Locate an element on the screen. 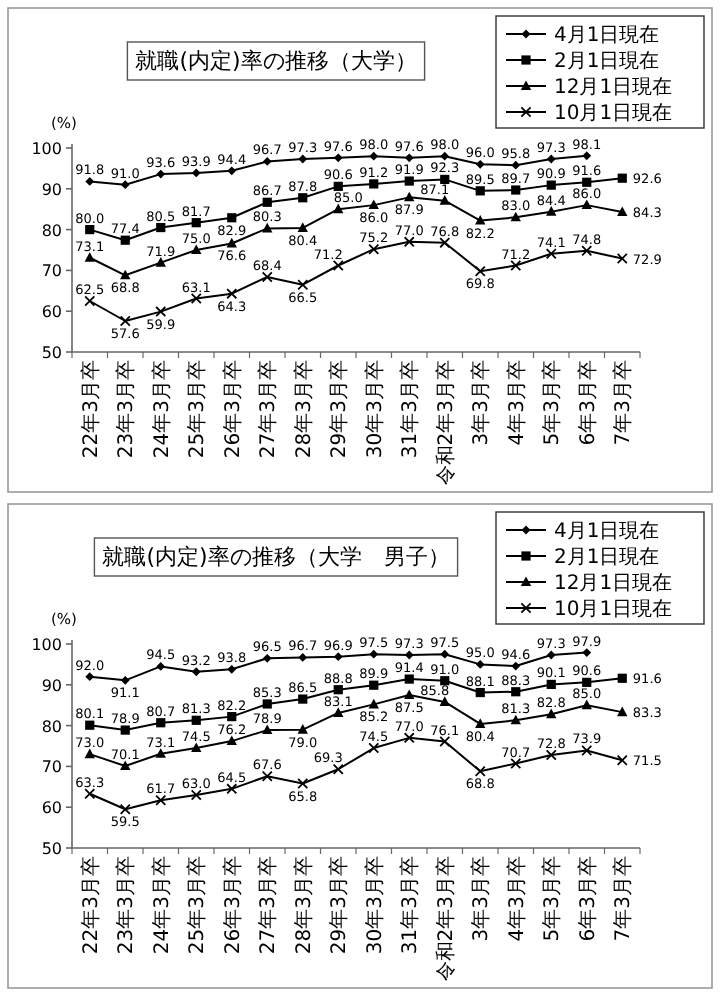 The image size is (720, 1000). y-tick-label: 60 is located at coordinates (51, 808).